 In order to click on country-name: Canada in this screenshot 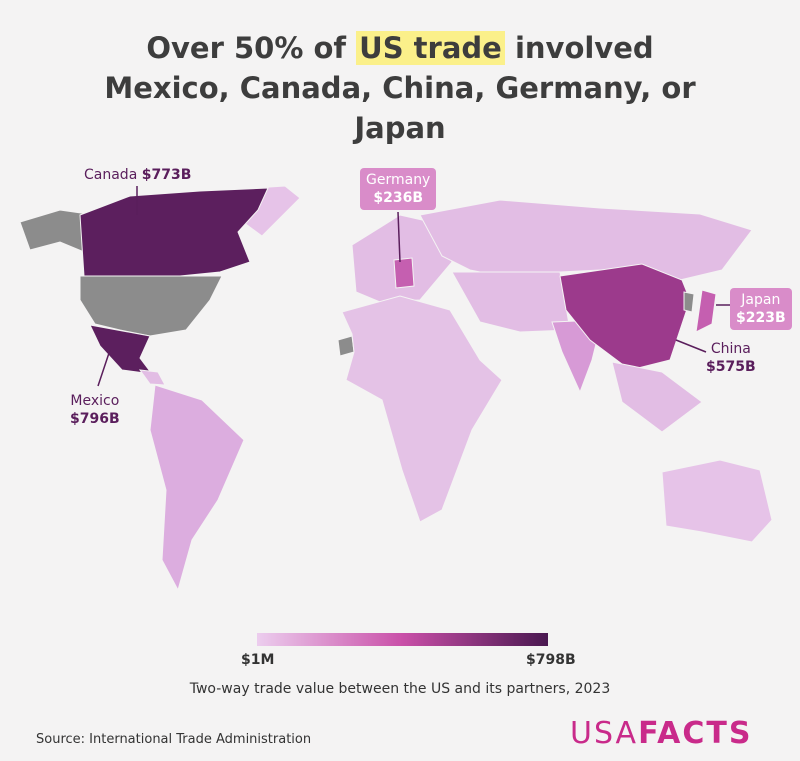, I will do `click(111, 175)`.